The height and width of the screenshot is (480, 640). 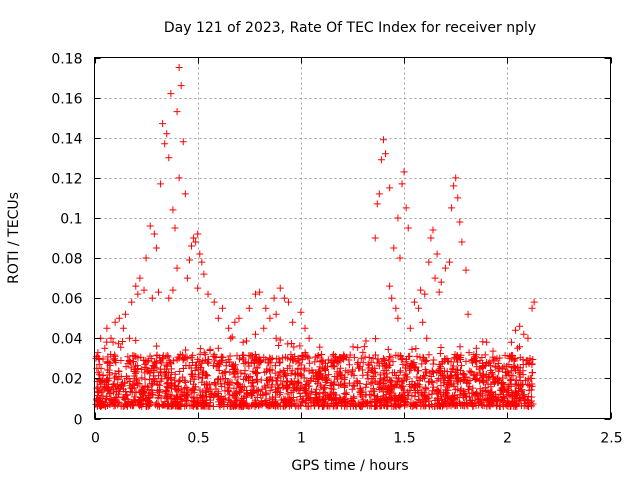 I want to click on y-tick-label: 0.04, so click(x=66, y=340).